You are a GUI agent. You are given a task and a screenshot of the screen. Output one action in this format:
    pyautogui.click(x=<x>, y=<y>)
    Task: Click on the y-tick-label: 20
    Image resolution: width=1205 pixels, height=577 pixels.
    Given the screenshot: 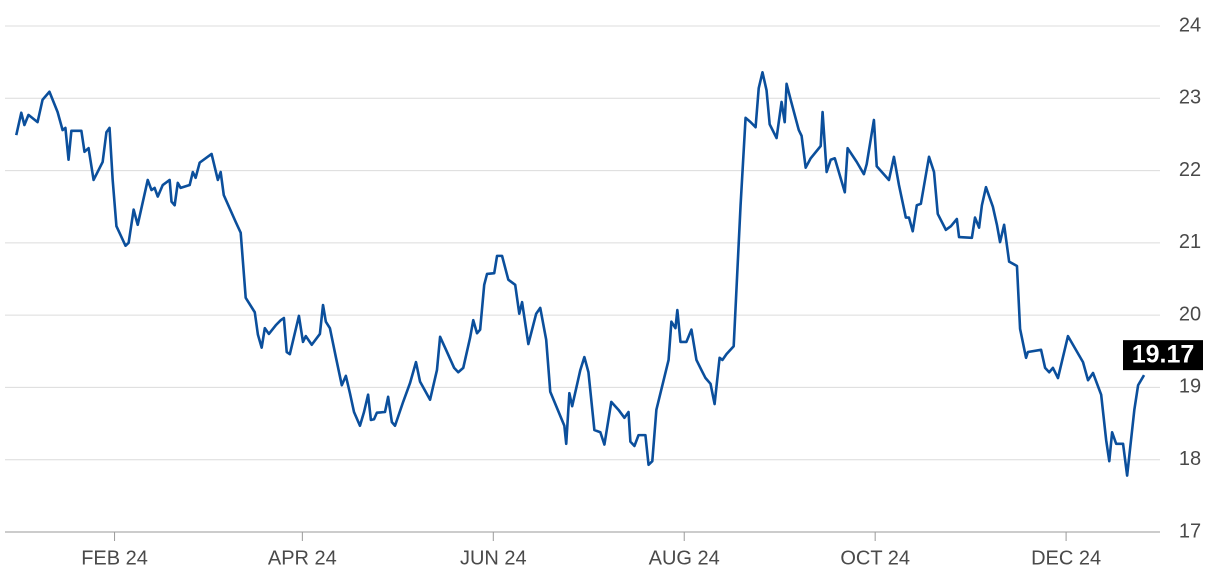 What is the action you would take?
    pyautogui.click(x=1190, y=314)
    